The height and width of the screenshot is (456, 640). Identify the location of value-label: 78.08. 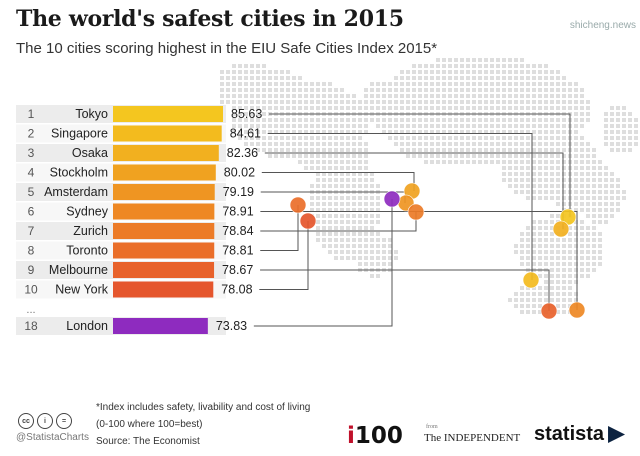
(236, 290).